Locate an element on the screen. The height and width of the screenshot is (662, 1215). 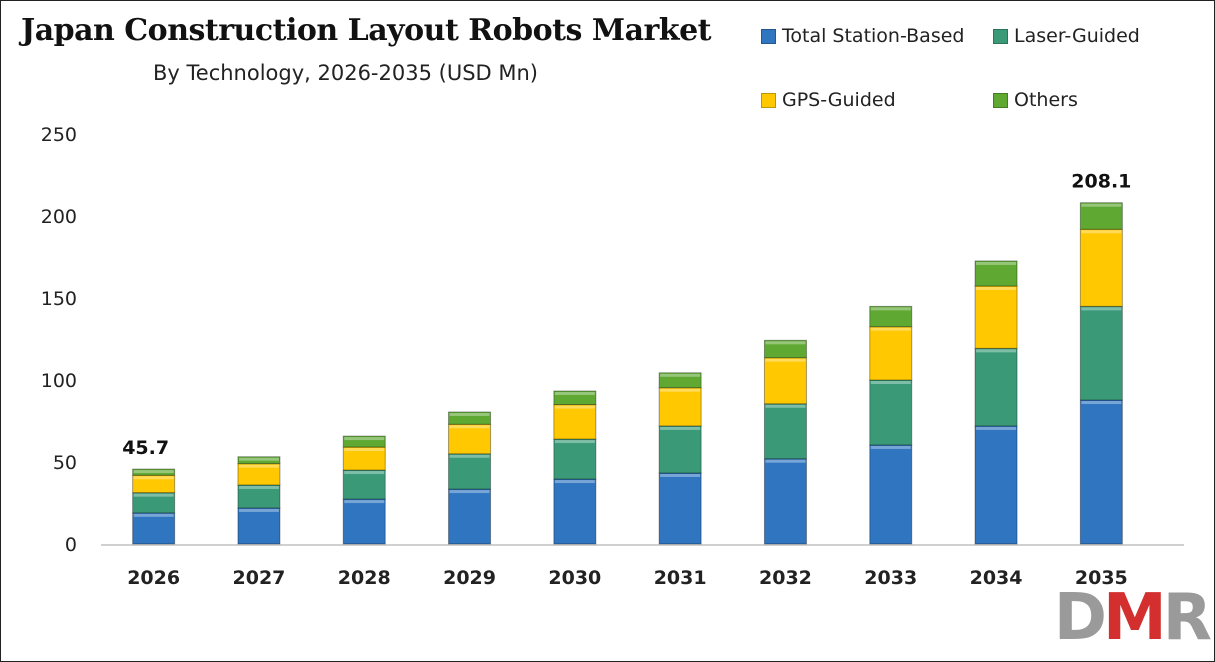
y-tick-label: 50 is located at coordinates (65, 463).